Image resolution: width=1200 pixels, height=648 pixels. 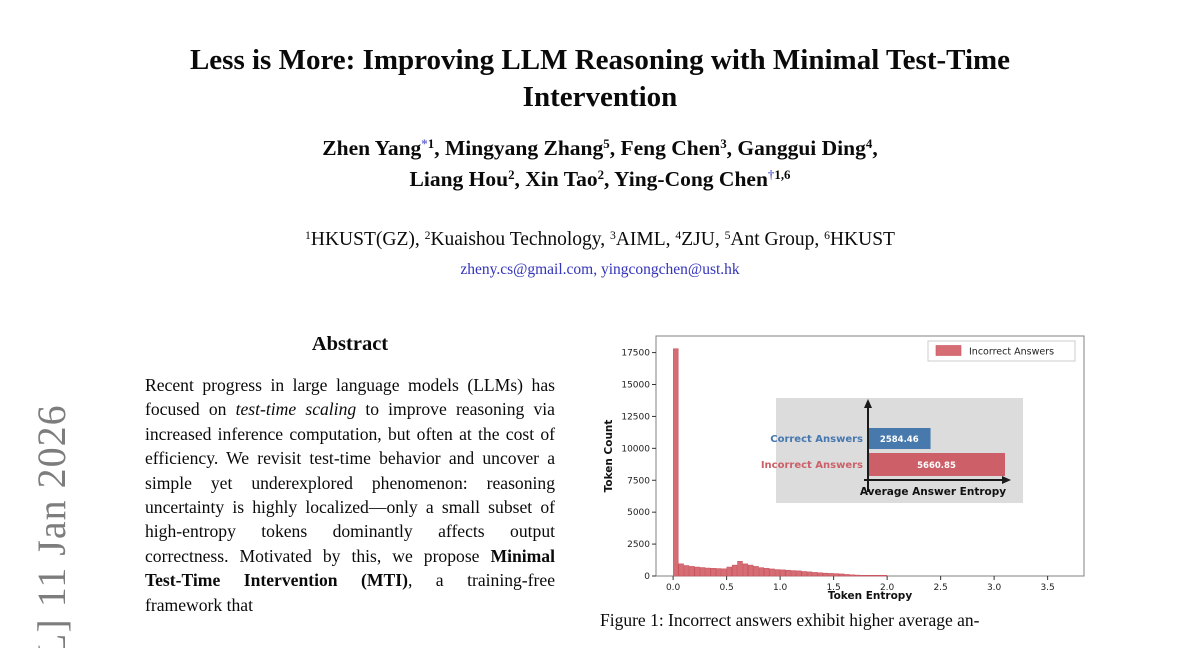 I want to click on histogram-bars, so click(x=780, y=462).